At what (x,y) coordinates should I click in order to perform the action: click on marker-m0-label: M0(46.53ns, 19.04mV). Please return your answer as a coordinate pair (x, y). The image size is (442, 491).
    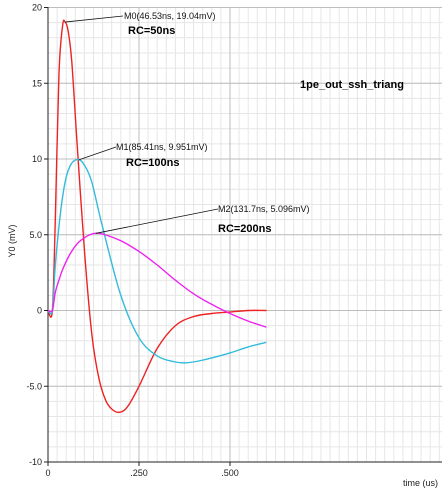
    Looking at the image, I should click on (170, 16).